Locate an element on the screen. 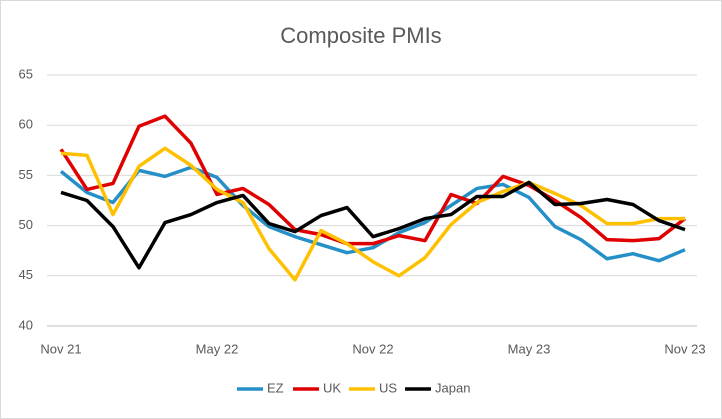  legend-label: UK is located at coordinates (332, 387).